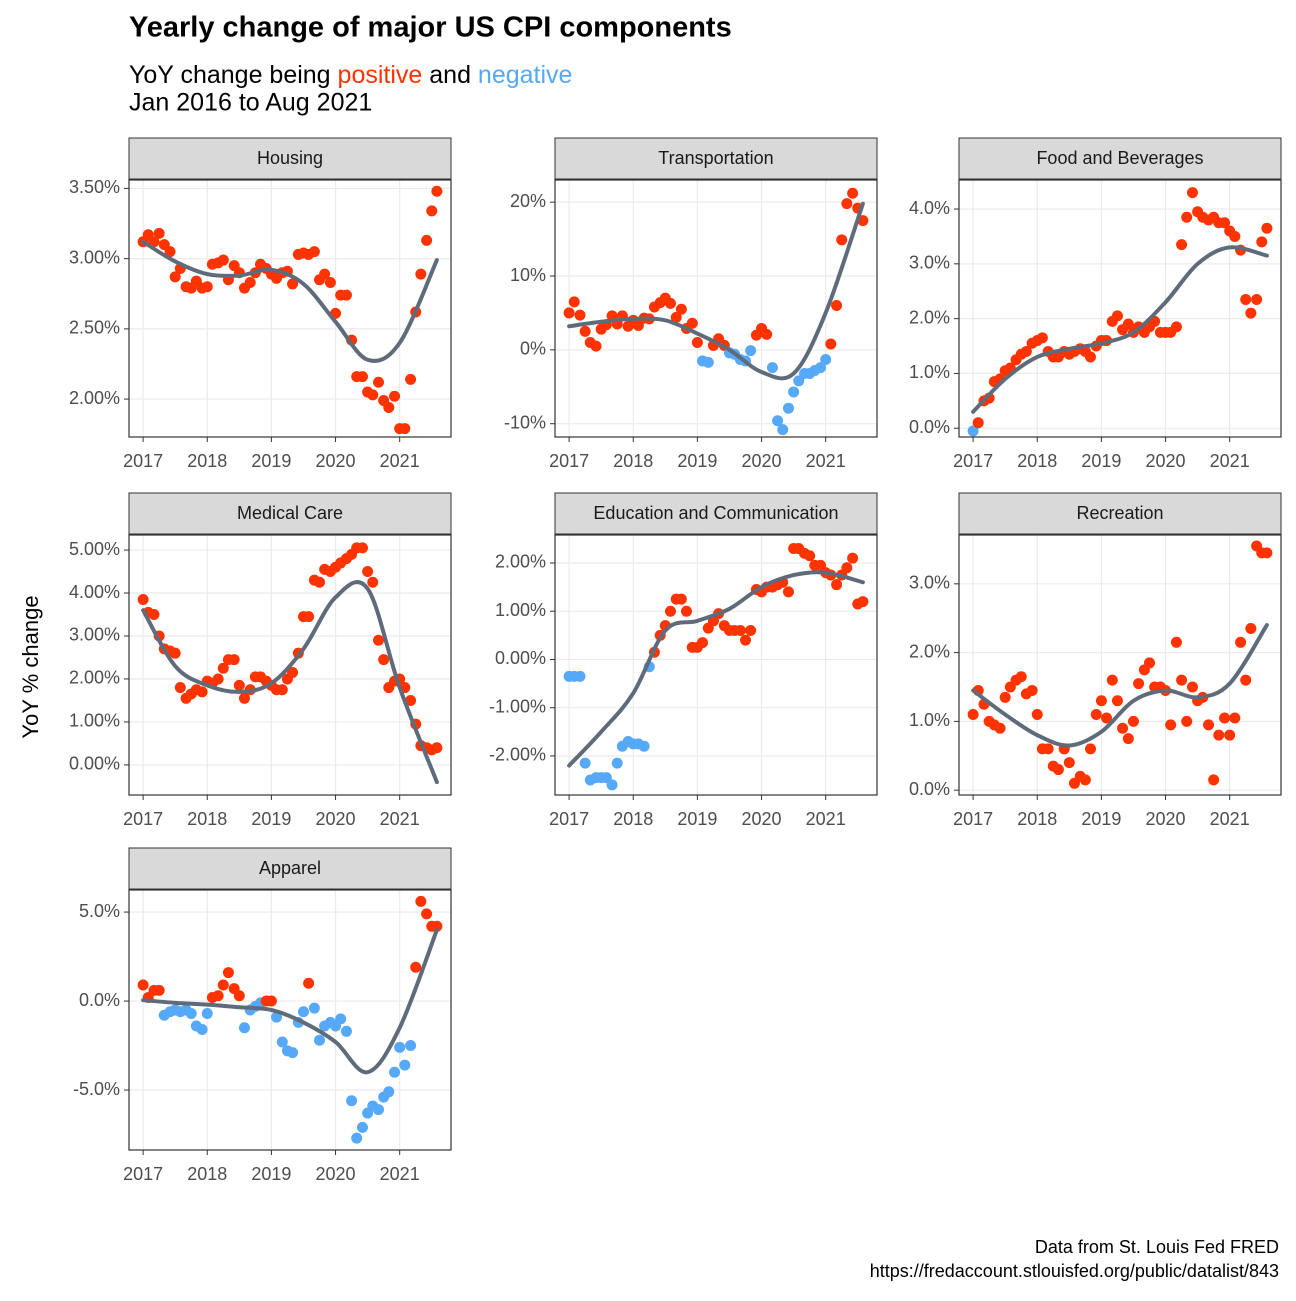 This screenshot has width=1296, height=1301. What do you see at coordinates (350, 75) in the screenshot?
I see `subtitle: YoY change being positive and negative` at bounding box center [350, 75].